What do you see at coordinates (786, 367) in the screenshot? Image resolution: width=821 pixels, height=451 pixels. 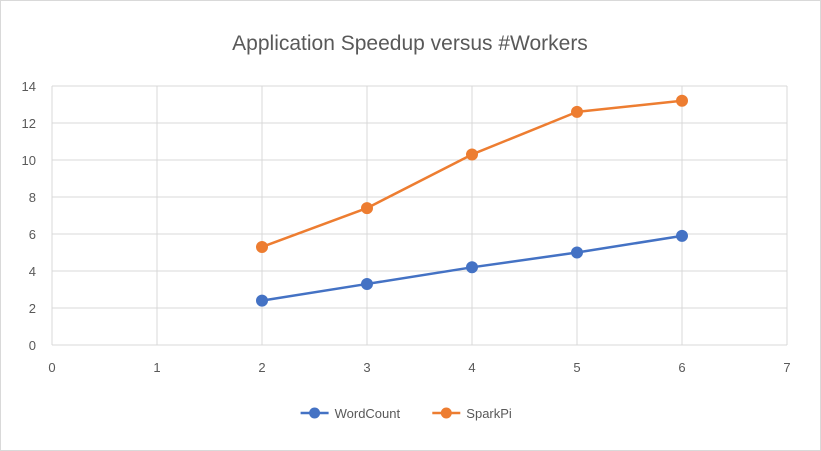 I see `x-tick-label: 7` at bounding box center [786, 367].